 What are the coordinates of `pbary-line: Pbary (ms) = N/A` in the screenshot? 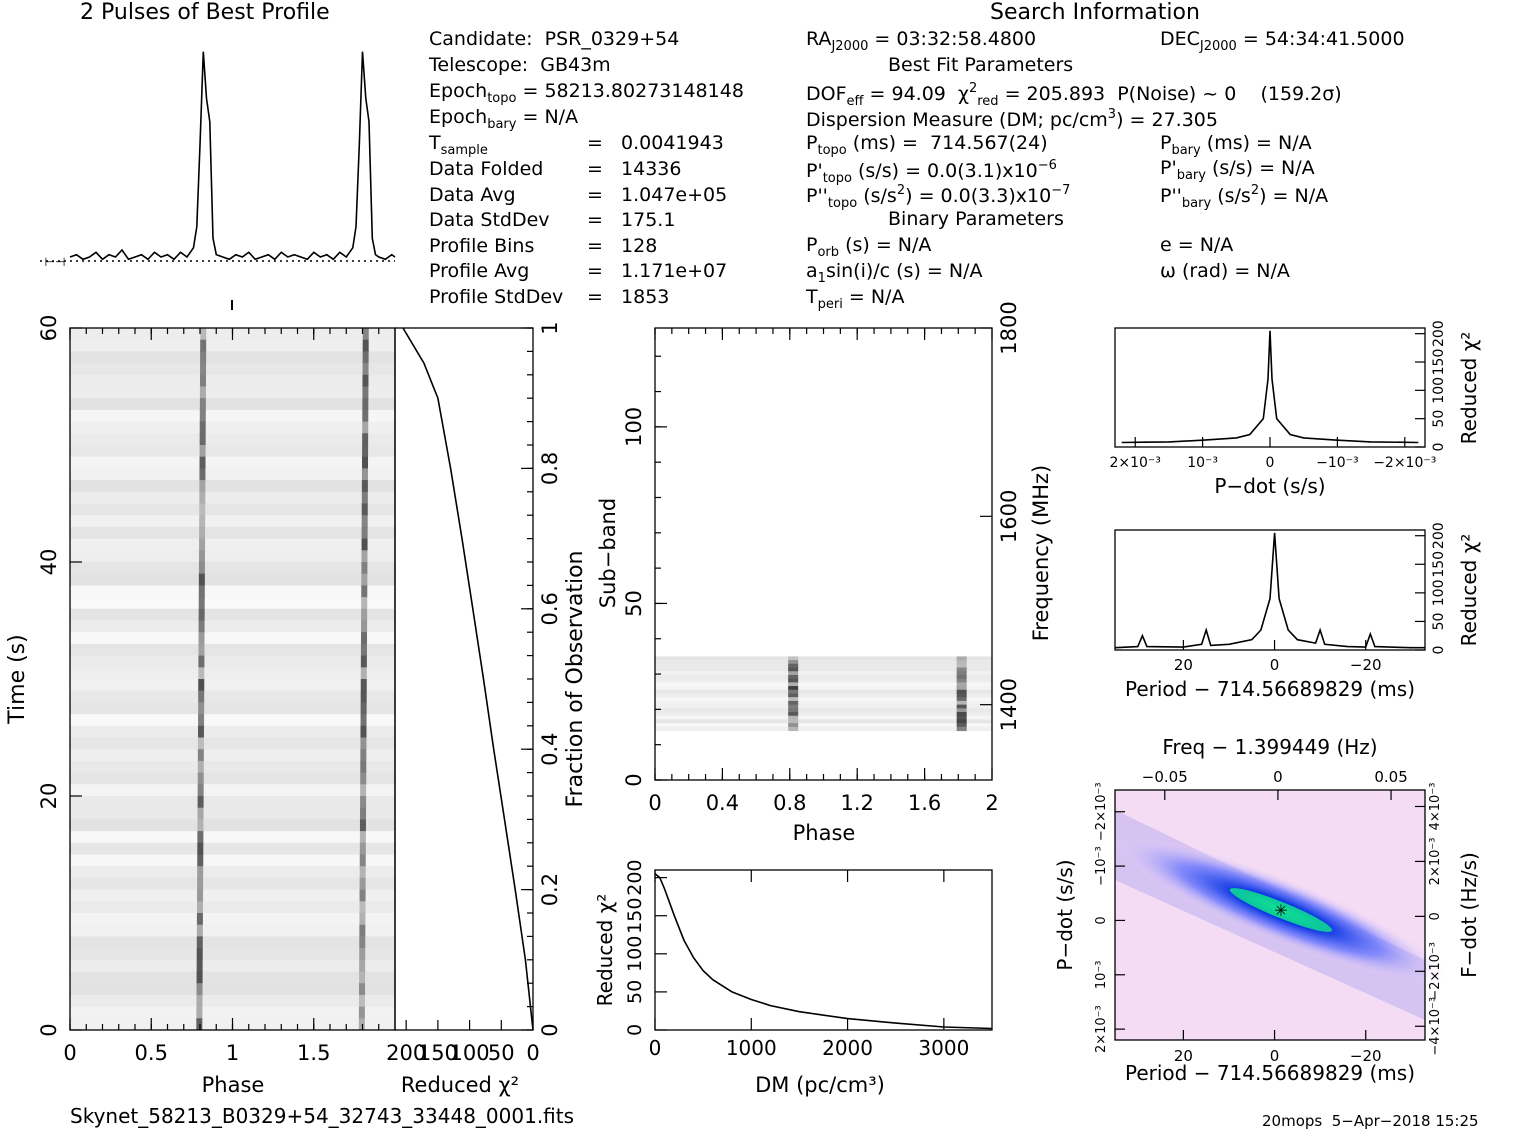 It's located at (1236, 145).